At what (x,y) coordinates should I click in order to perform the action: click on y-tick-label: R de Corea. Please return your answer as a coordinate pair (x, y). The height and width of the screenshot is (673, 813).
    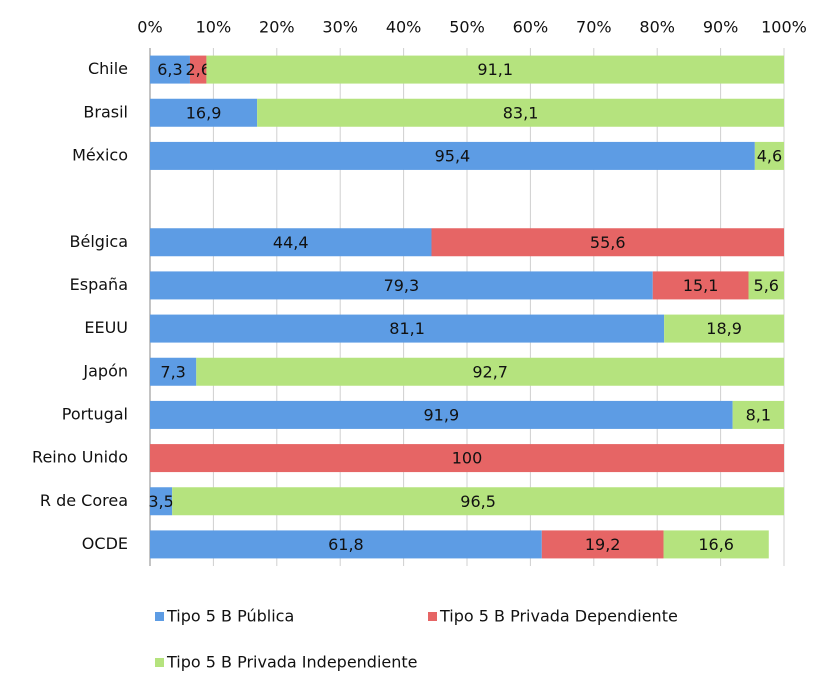
    Looking at the image, I should click on (84, 500).